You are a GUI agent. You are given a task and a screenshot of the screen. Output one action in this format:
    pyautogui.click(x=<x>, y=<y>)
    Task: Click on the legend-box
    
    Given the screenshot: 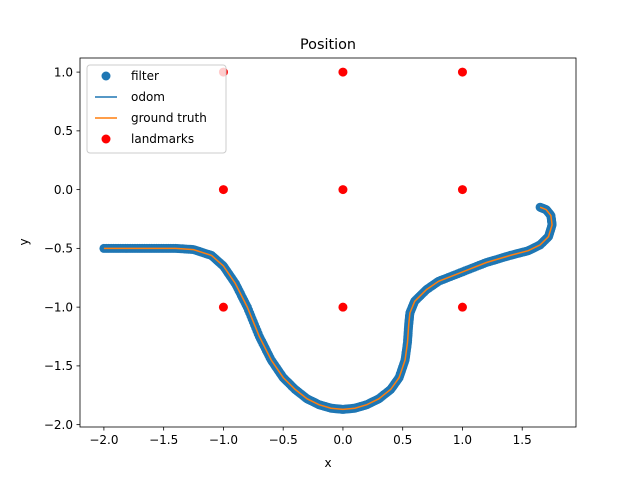 What is the action you would take?
    pyautogui.click(x=156, y=109)
    